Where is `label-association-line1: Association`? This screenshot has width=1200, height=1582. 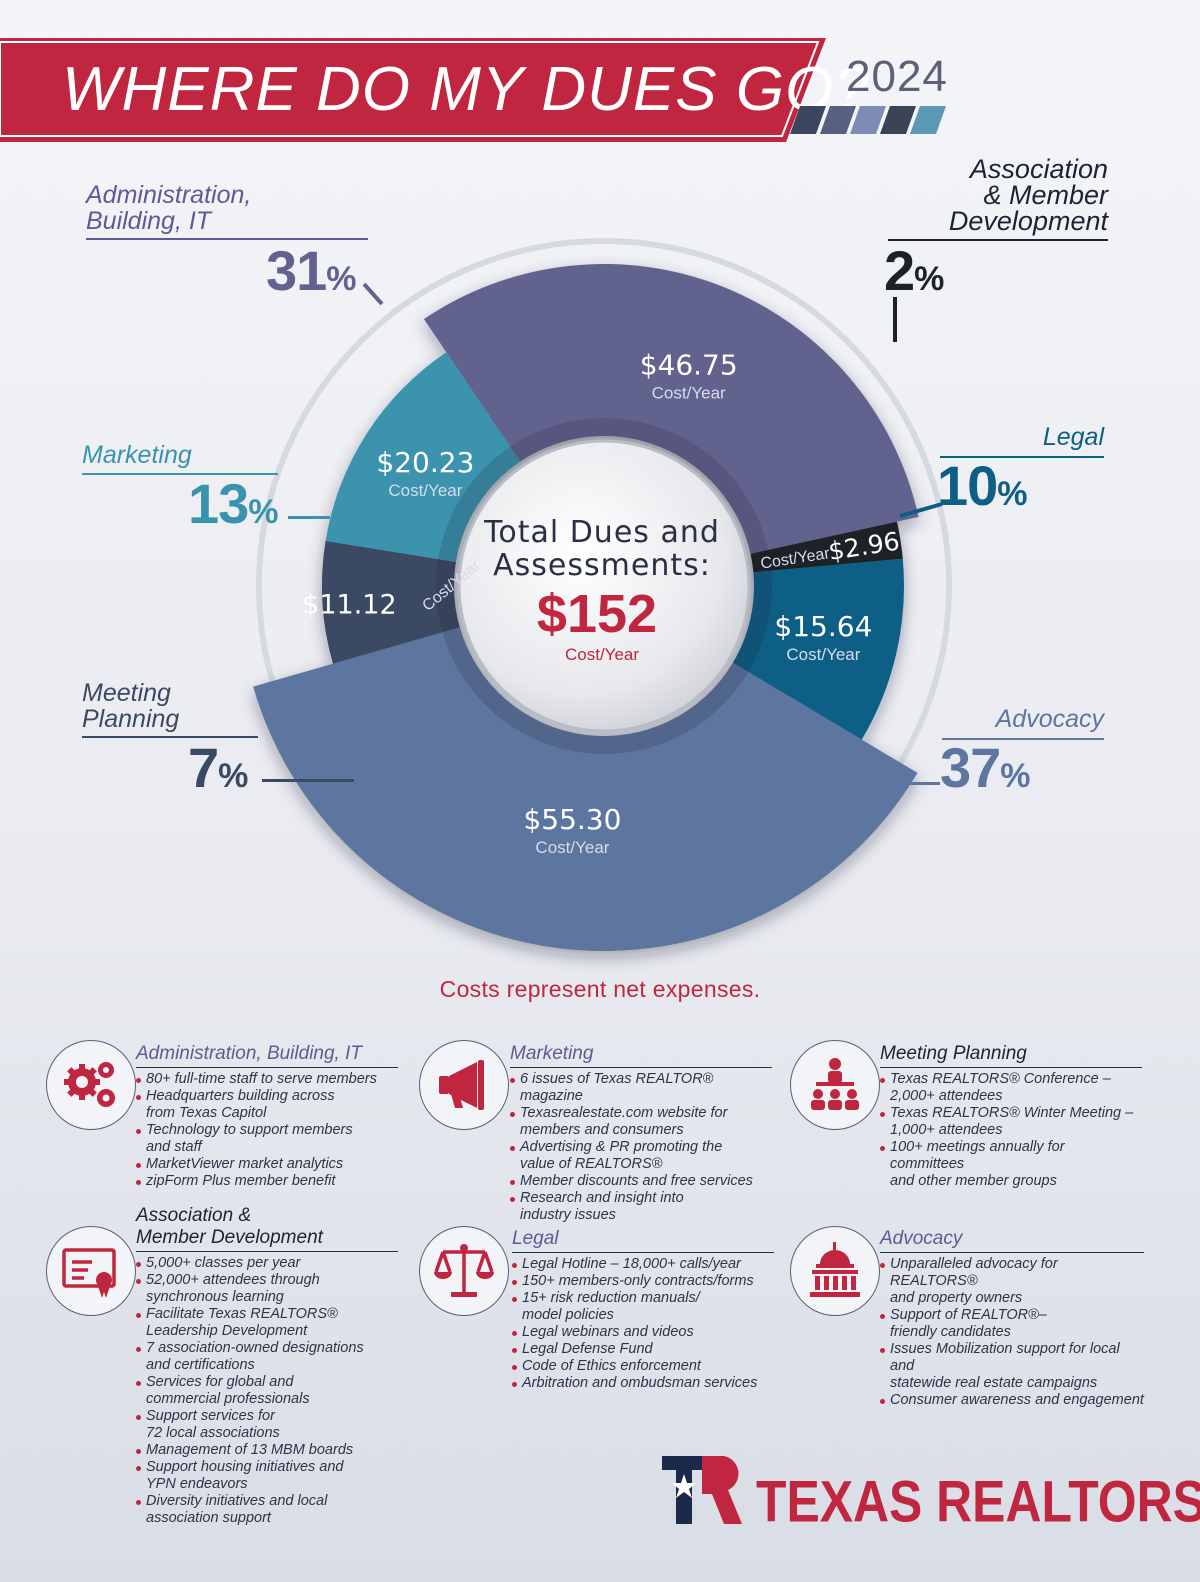 label-association-line1: Association is located at coordinates (1038, 169).